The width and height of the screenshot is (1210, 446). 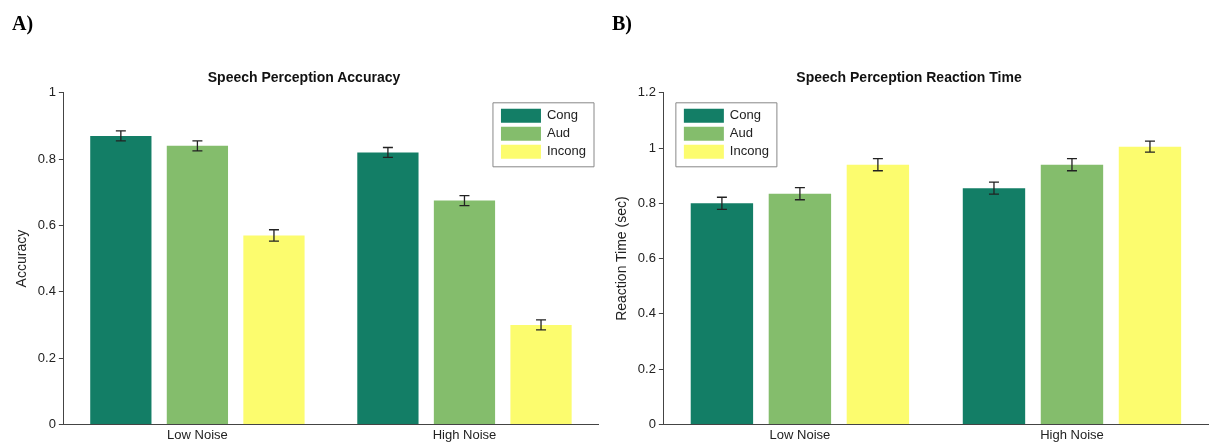 What do you see at coordinates (622, 23) in the screenshot?
I see `text: B)` at bounding box center [622, 23].